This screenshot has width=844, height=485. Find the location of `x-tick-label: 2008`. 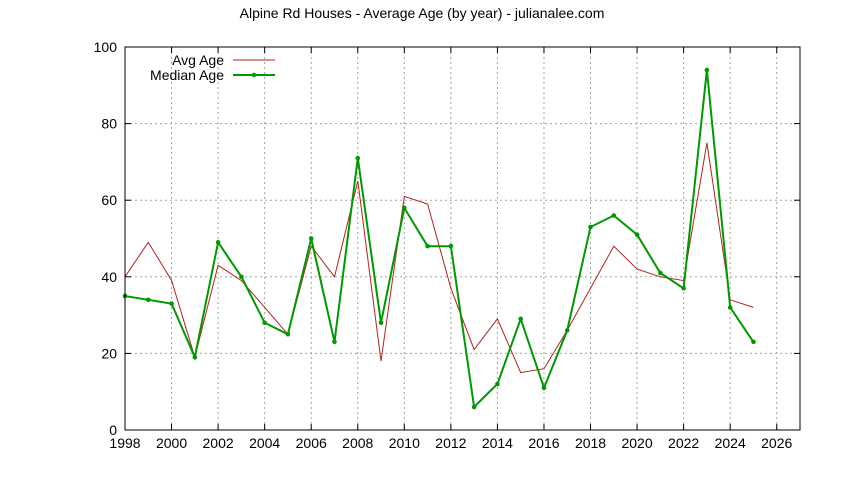

x-tick-label: 2008 is located at coordinates (357, 443).